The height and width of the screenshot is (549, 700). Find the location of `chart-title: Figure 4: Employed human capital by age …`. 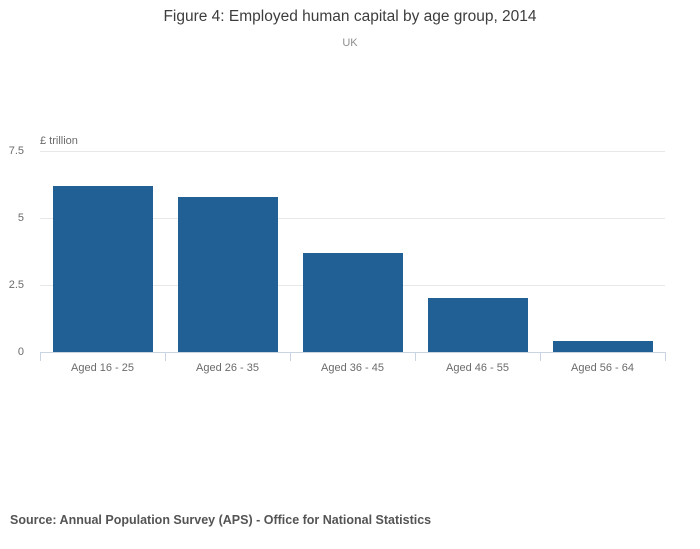

chart-title: Figure 4: Employed human capital by age … is located at coordinates (350, 16).